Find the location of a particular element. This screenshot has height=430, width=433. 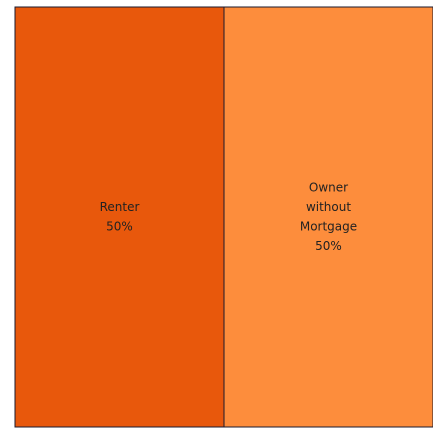

tile-category-label: Renter is located at coordinates (120, 207).